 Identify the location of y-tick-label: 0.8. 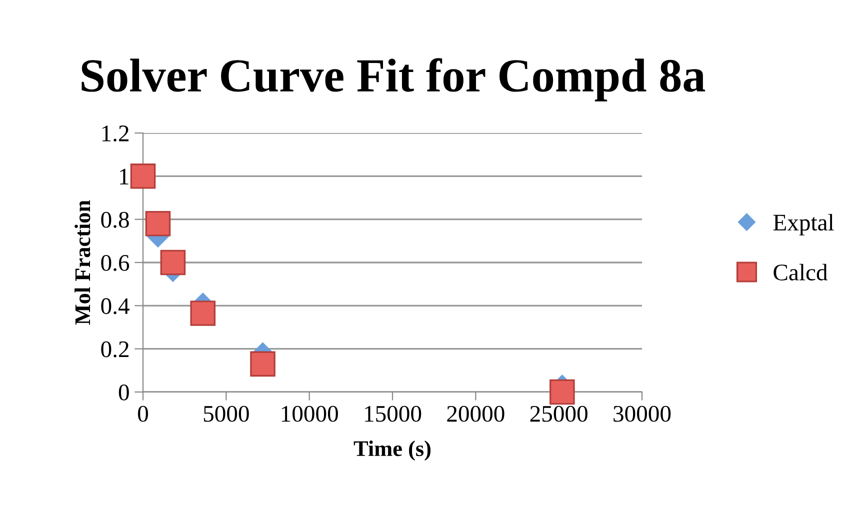
(115, 220).